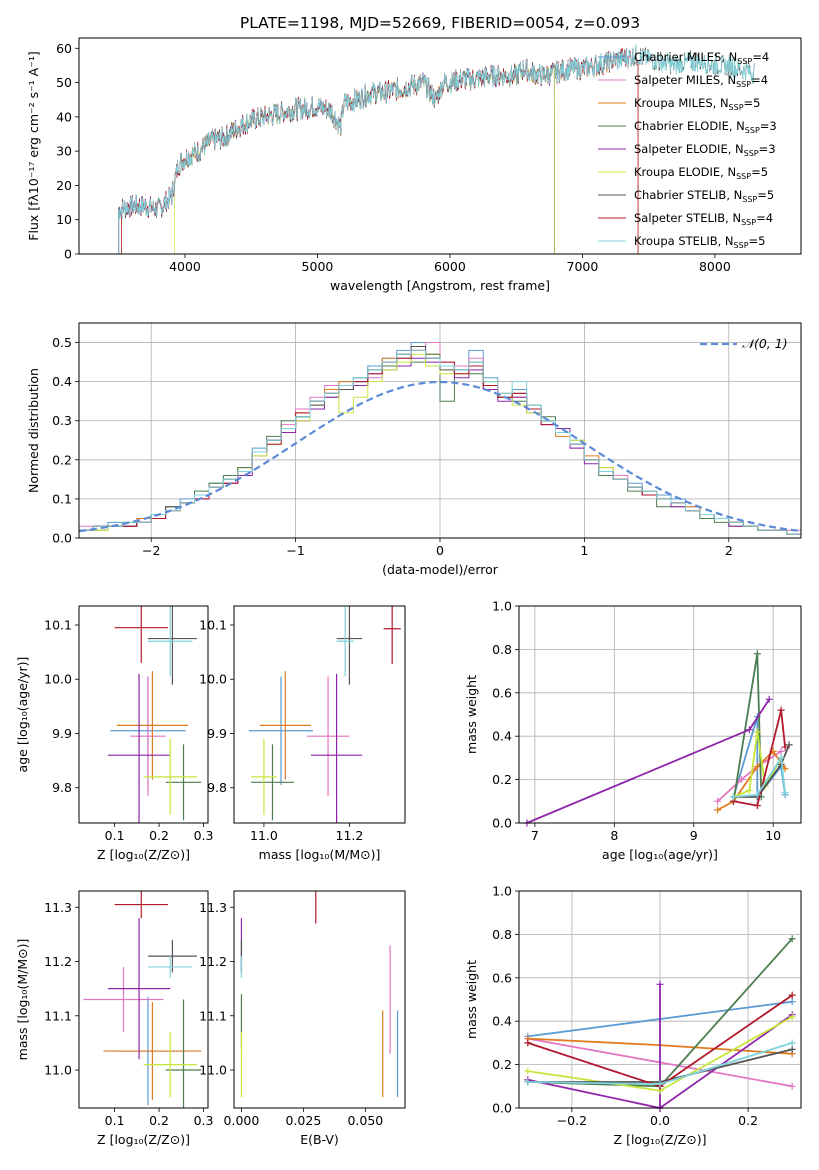  Describe the element at coordinates (62, 498) in the screenshot. I see `y-tick-label: 0.1` at that location.